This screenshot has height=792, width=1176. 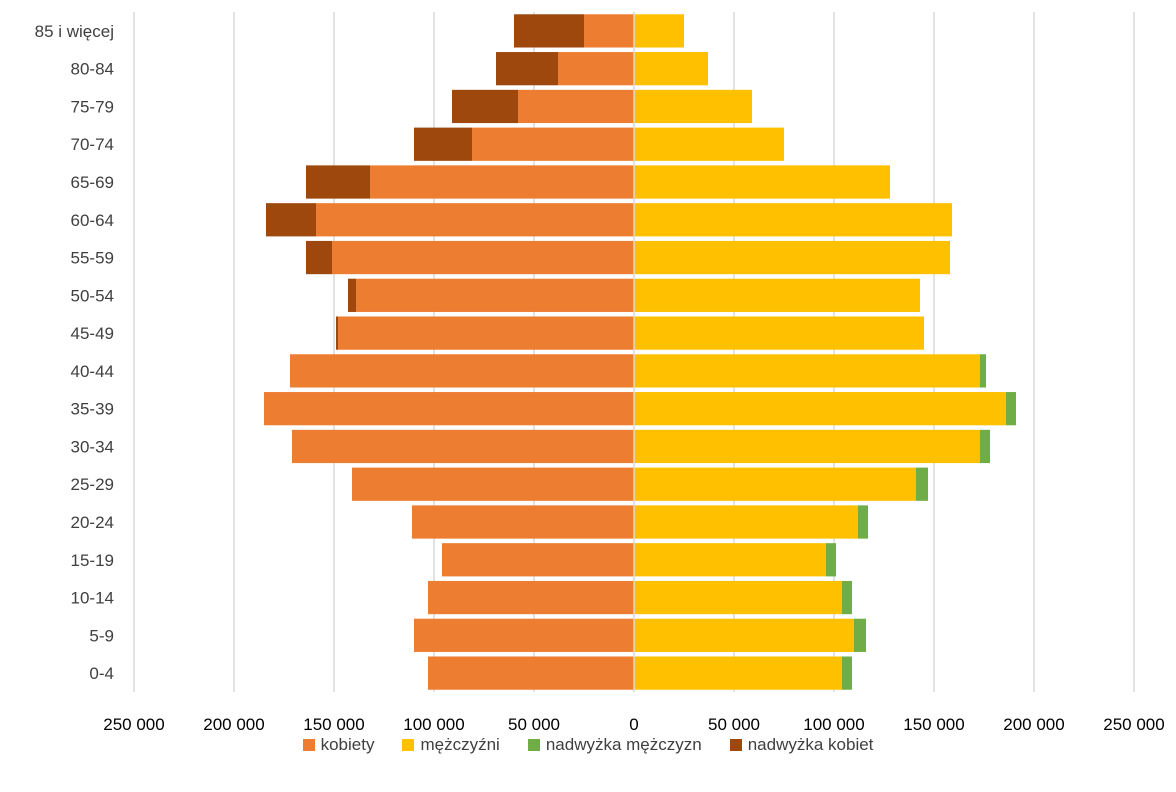 I want to click on legend-label: mężczyźni, so click(x=460, y=744).